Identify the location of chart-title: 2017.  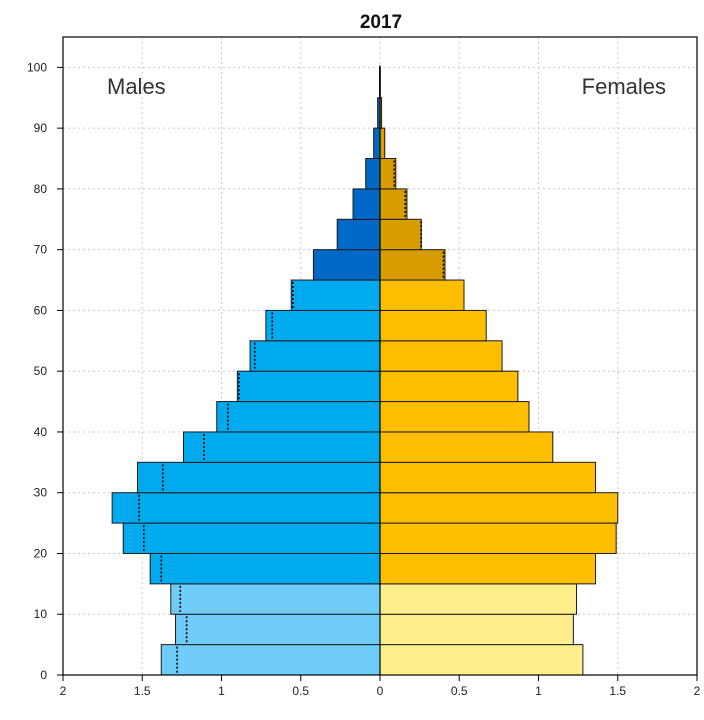
(381, 22).